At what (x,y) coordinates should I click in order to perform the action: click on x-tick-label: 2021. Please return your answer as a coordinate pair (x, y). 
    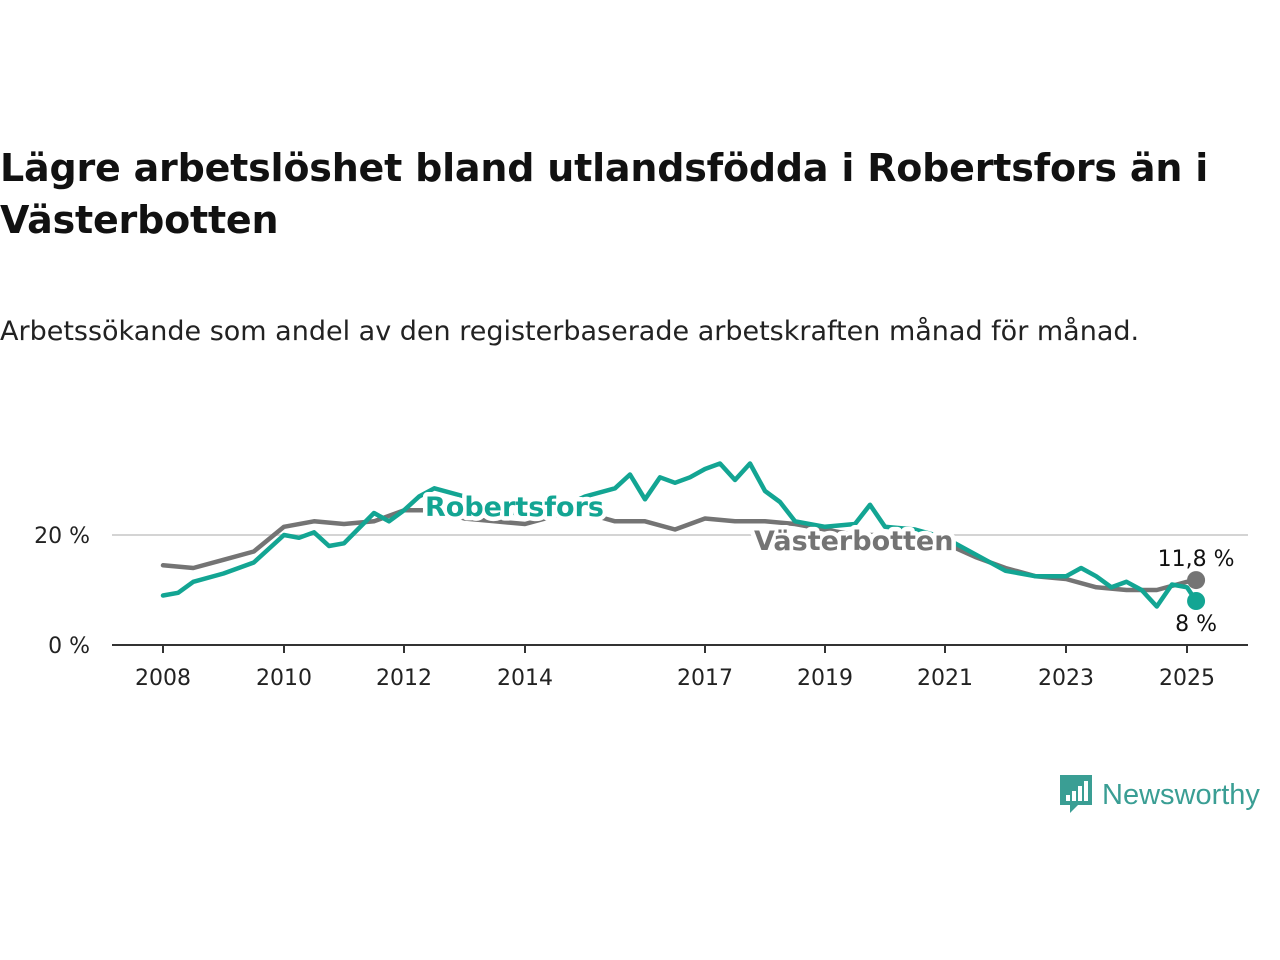
    Looking at the image, I should click on (945, 678).